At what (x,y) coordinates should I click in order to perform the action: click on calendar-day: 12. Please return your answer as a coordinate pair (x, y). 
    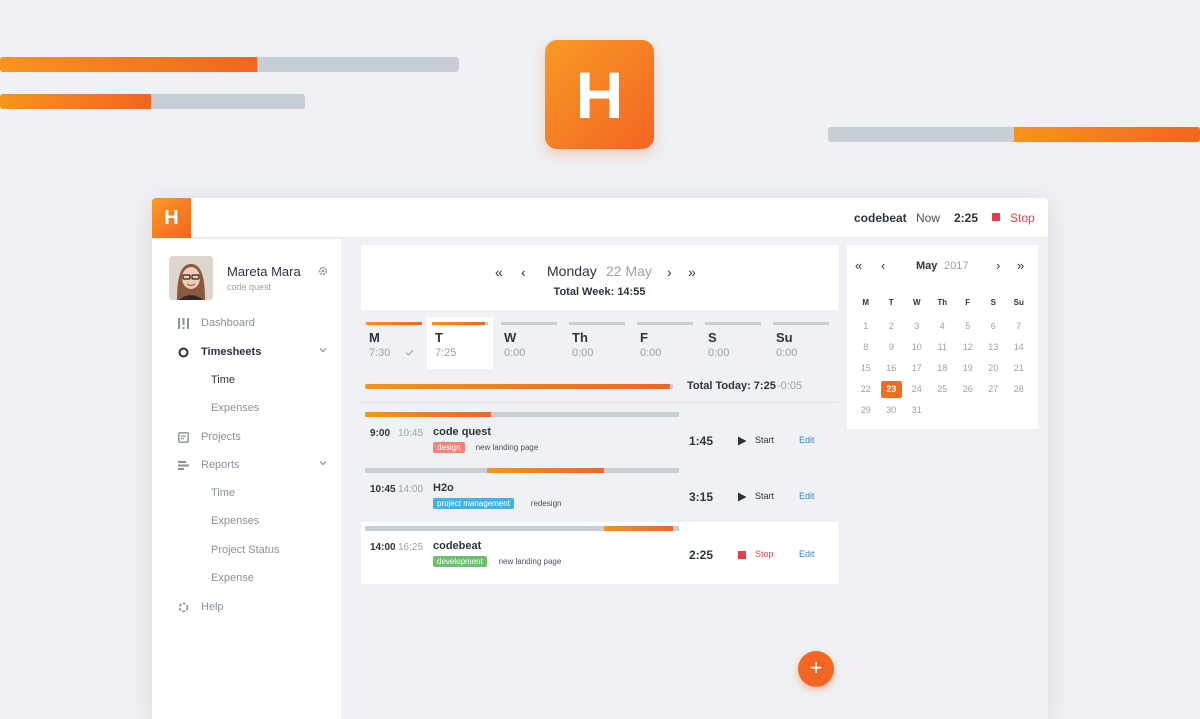
    Looking at the image, I should click on (967, 347).